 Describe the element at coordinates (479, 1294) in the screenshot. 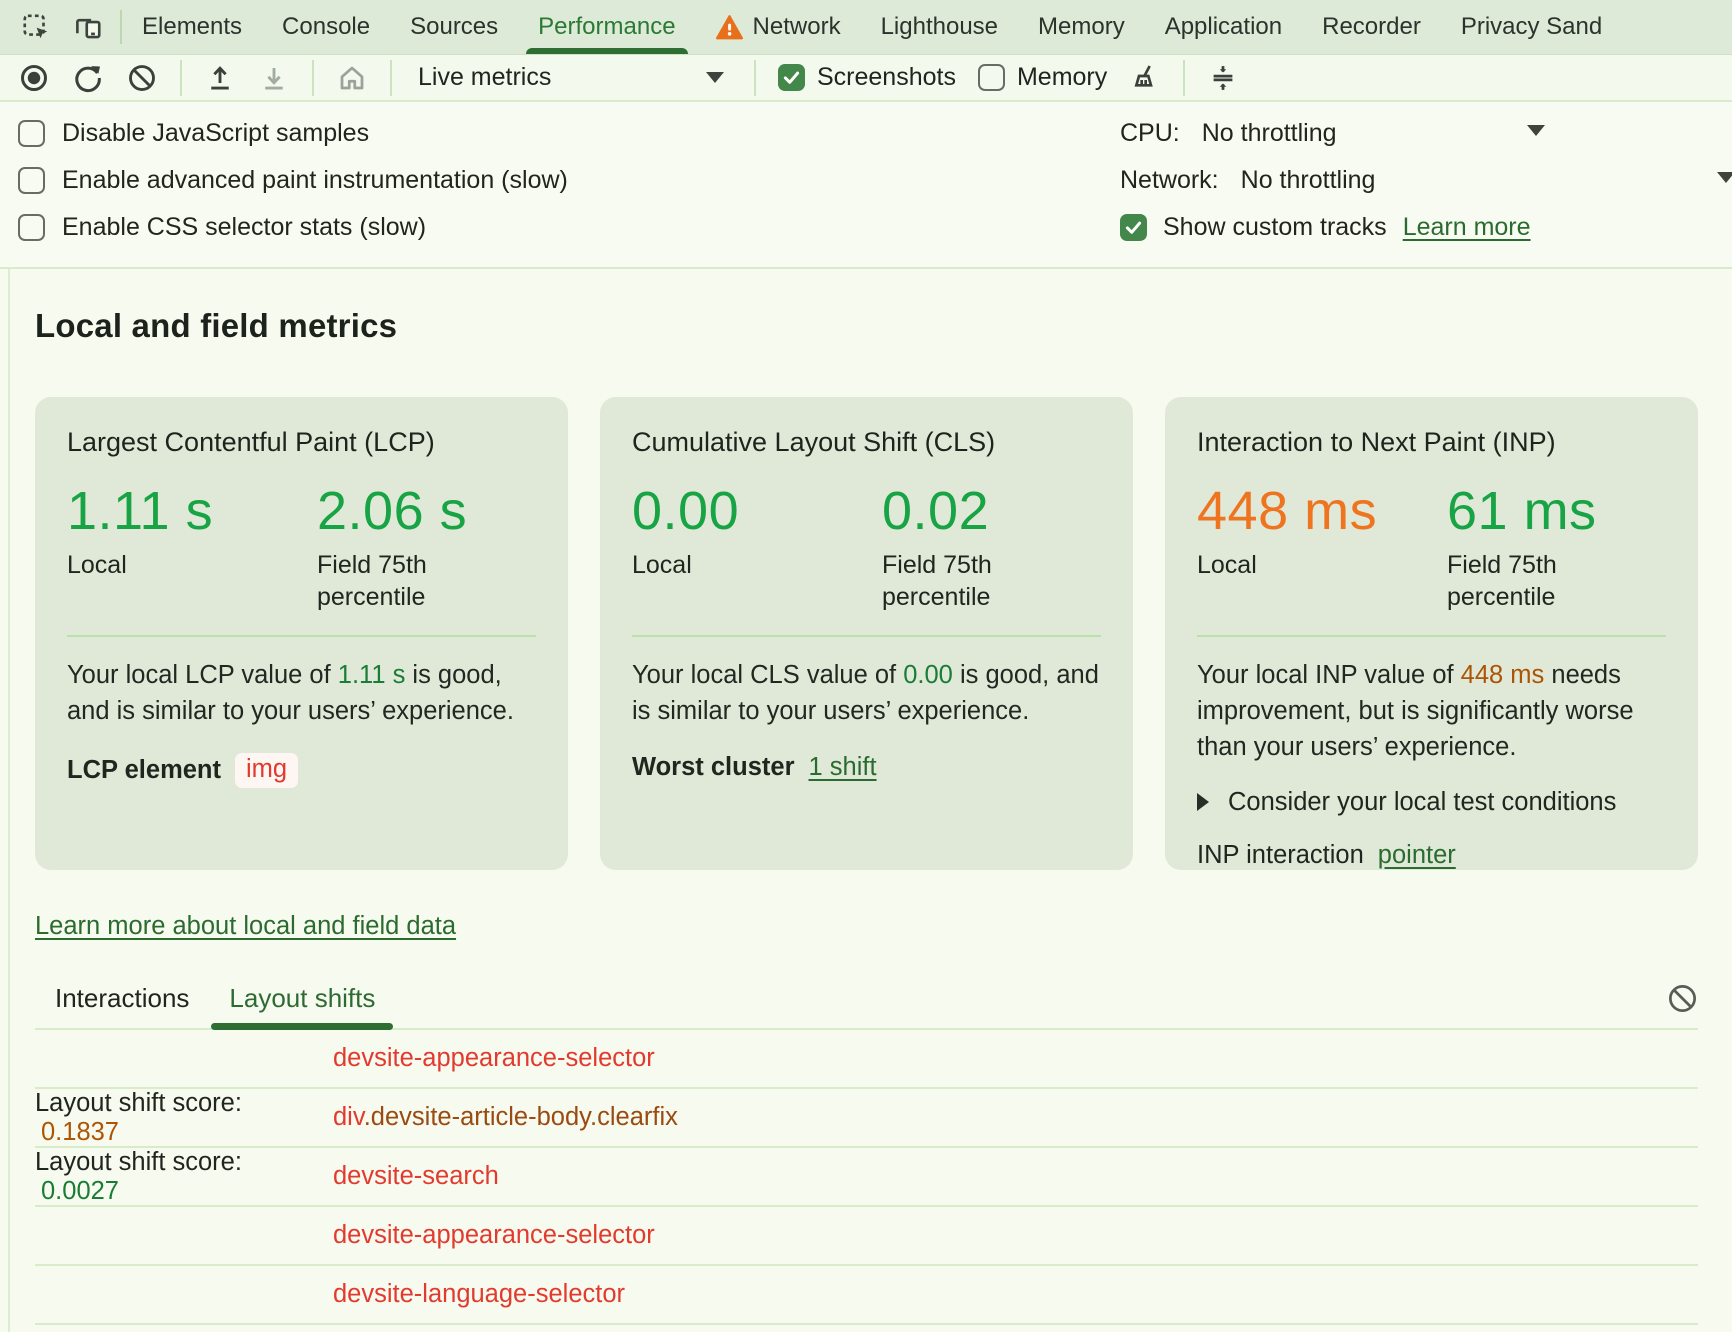

I see `node-link: devsite-language-selector` at that location.